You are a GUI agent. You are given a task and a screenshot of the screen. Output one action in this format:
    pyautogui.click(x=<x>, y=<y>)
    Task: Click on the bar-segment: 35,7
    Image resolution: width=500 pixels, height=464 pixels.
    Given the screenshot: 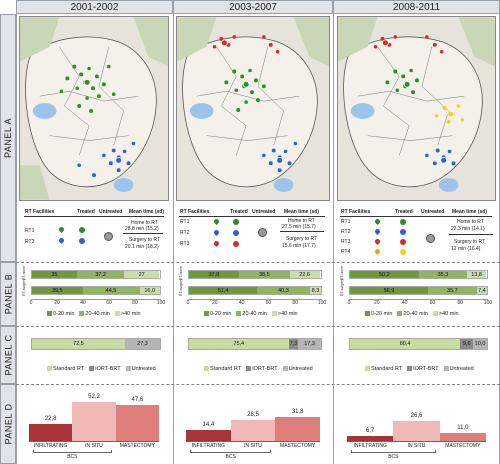 What is the action you would take?
    pyautogui.click(x=452, y=290)
    